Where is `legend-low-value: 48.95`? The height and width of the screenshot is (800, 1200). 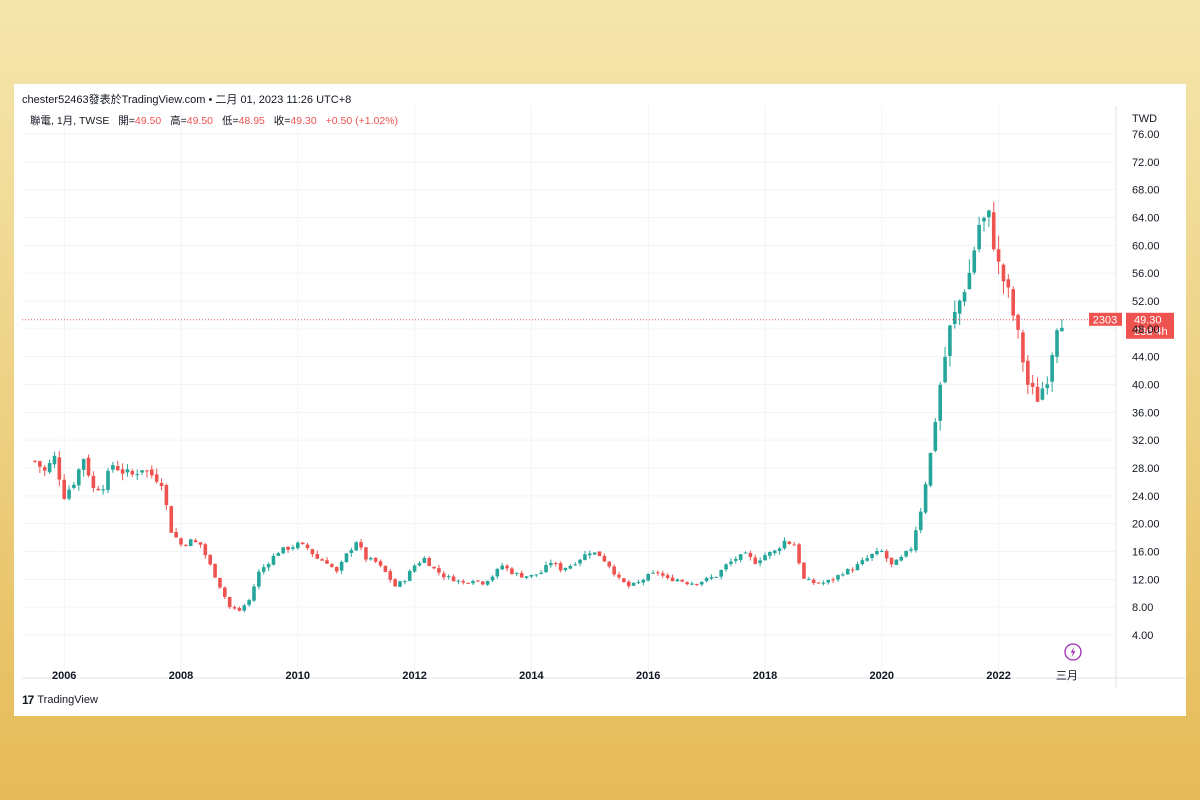 legend-low-value: 48.95 is located at coordinates (252, 121).